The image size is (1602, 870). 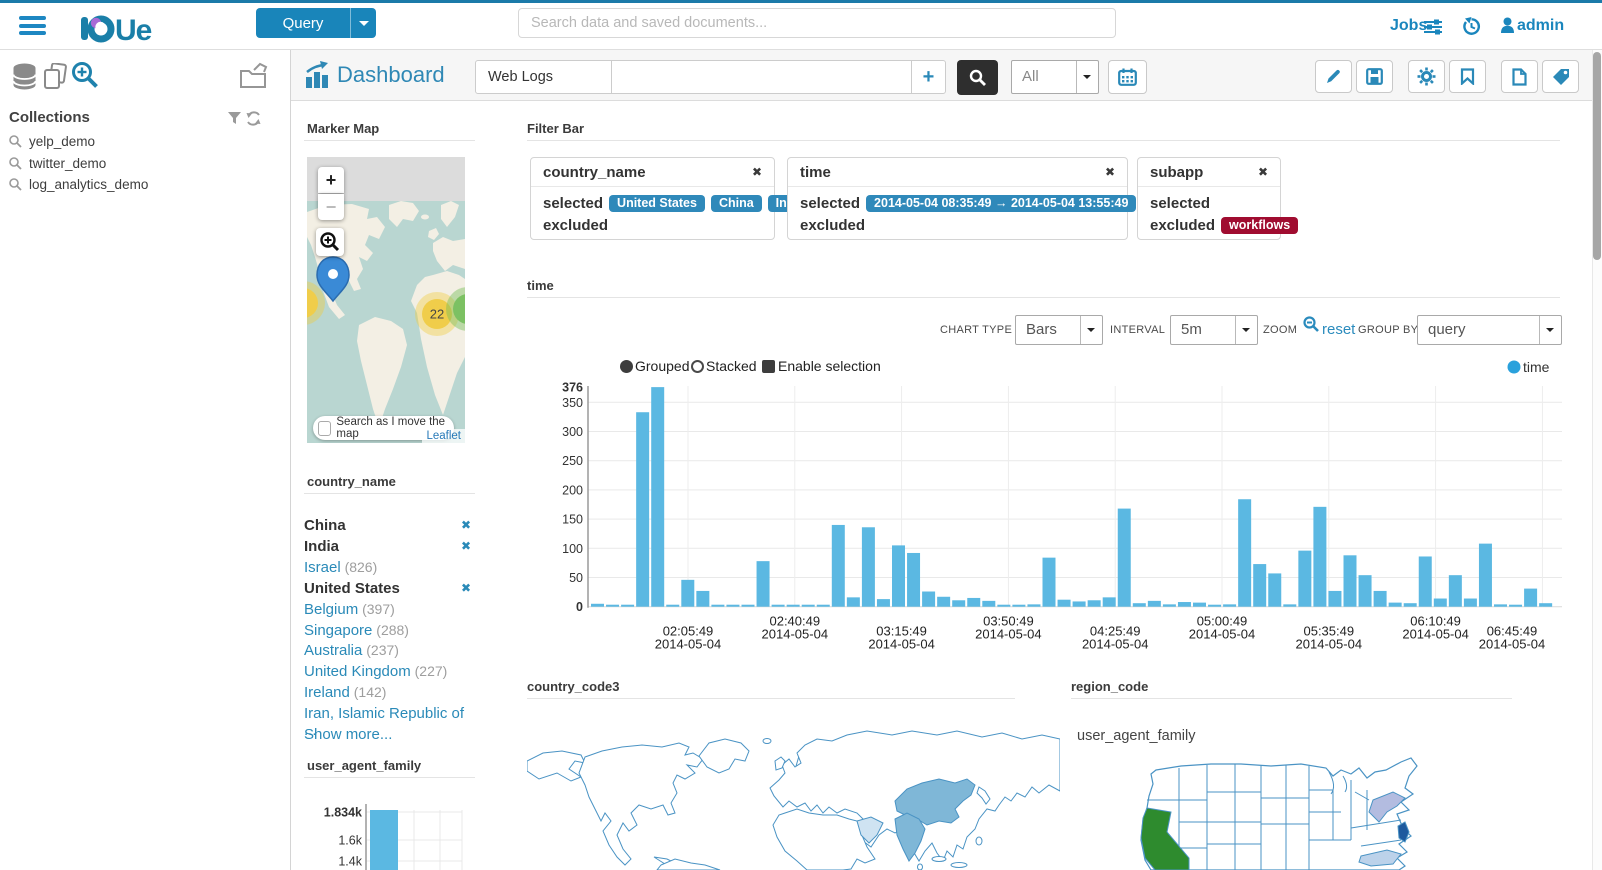 I want to click on facet-label: United States, so click(x=352, y=588).